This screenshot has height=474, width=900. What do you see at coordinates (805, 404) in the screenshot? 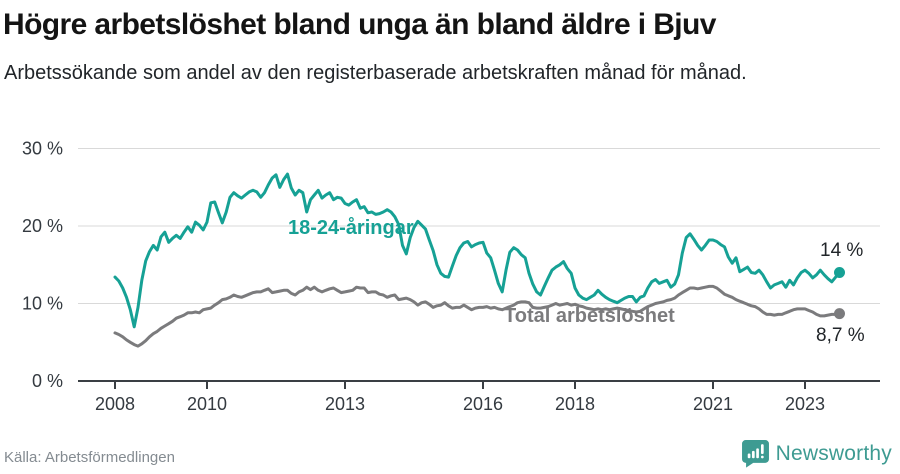
I see `x-axis-tick-label: 2023` at bounding box center [805, 404].